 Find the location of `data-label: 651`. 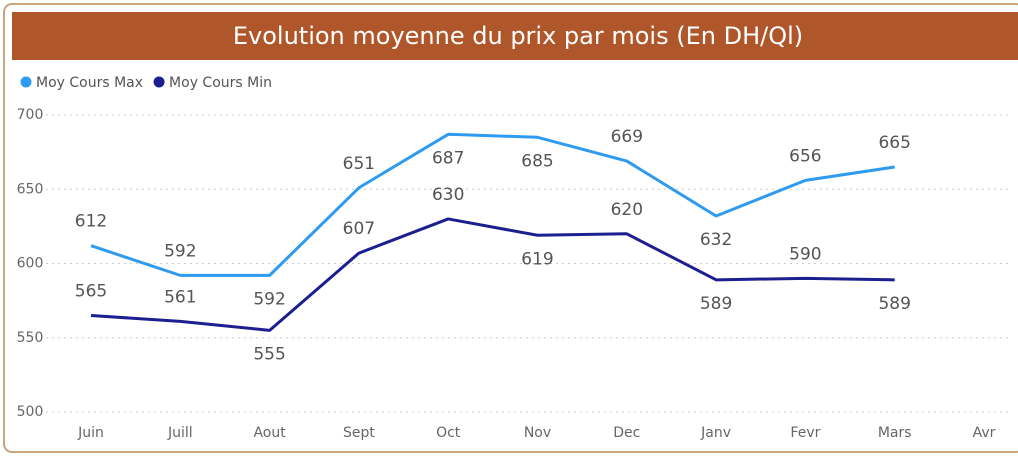

data-label: 651 is located at coordinates (359, 164).